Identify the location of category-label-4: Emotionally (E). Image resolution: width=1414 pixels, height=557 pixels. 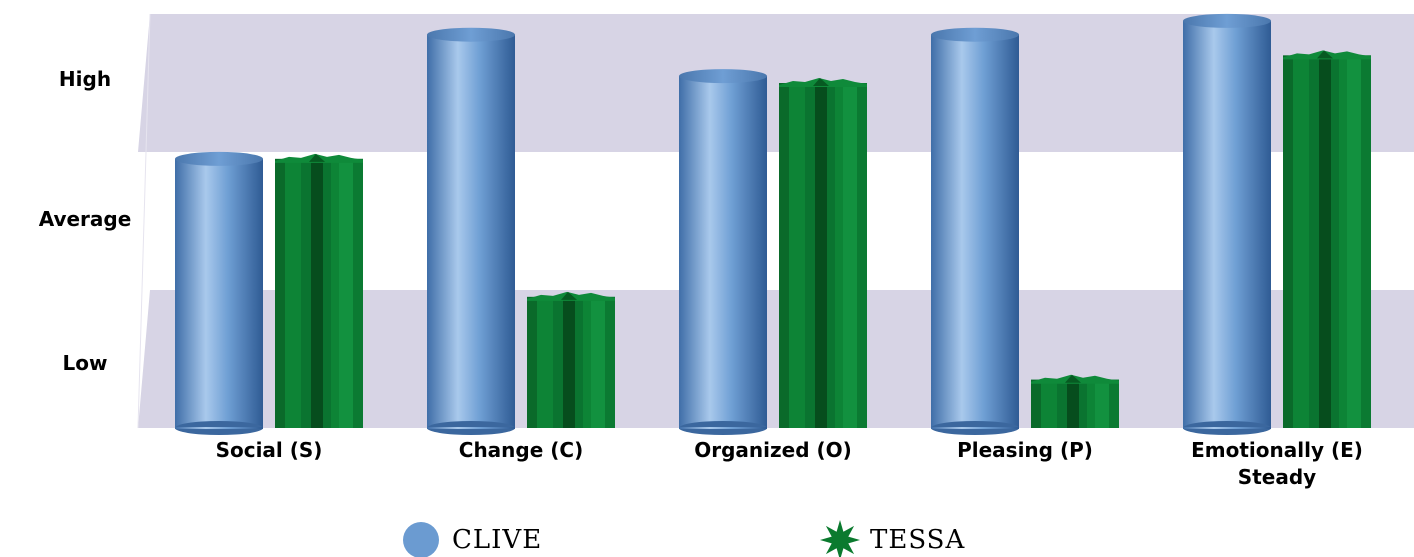
(1277, 450).